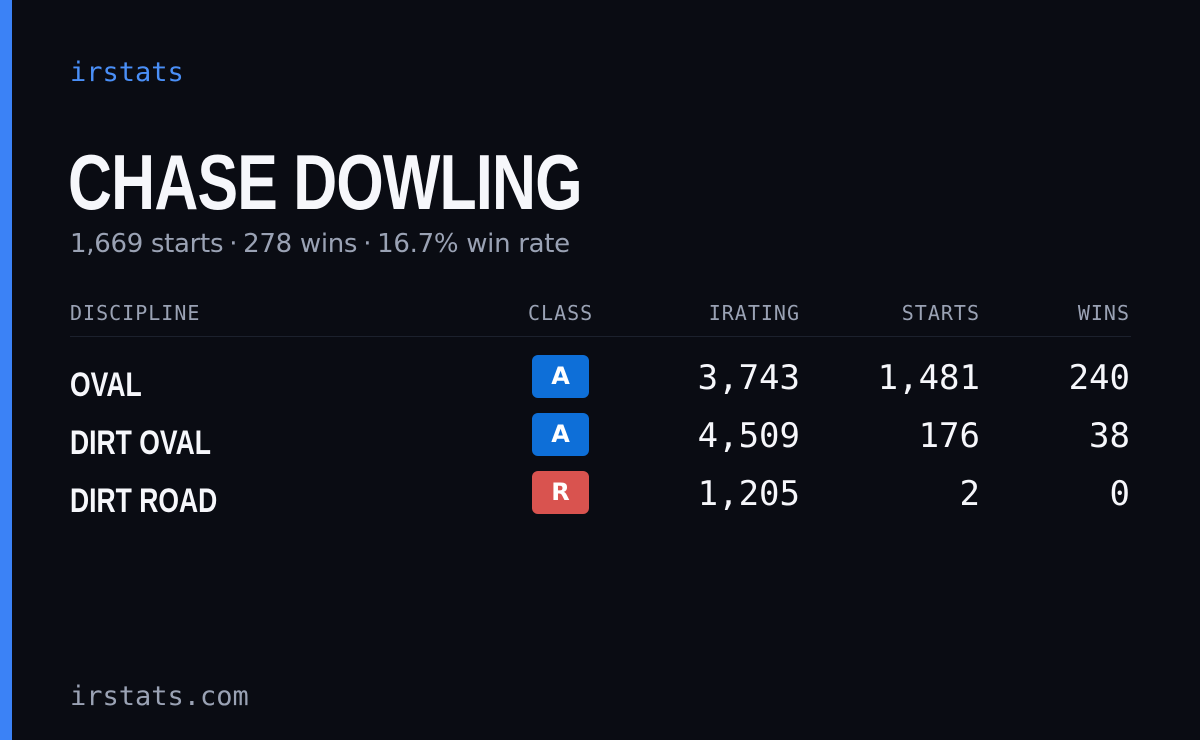 Image resolution: width=1200 pixels, height=740 pixels. I want to click on irating-value: 3,743, so click(748, 378).